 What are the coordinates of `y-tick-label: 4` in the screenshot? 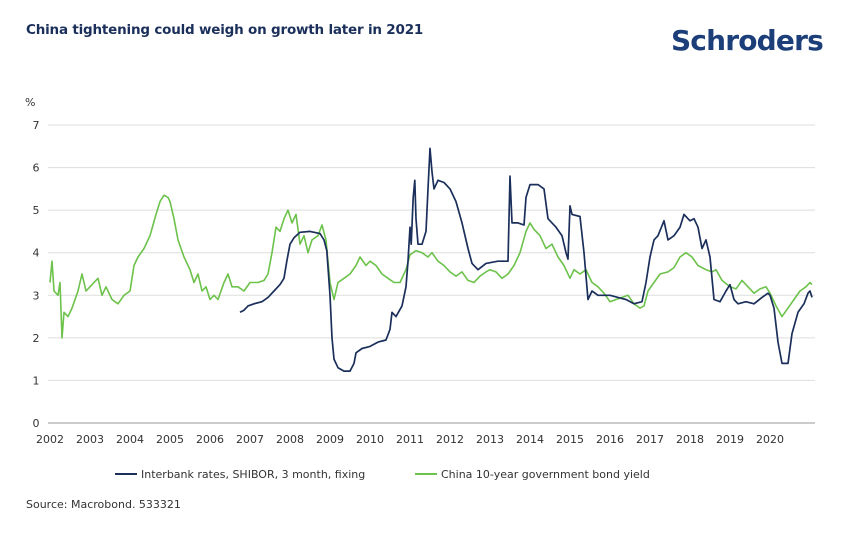 It's located at (36, 253).